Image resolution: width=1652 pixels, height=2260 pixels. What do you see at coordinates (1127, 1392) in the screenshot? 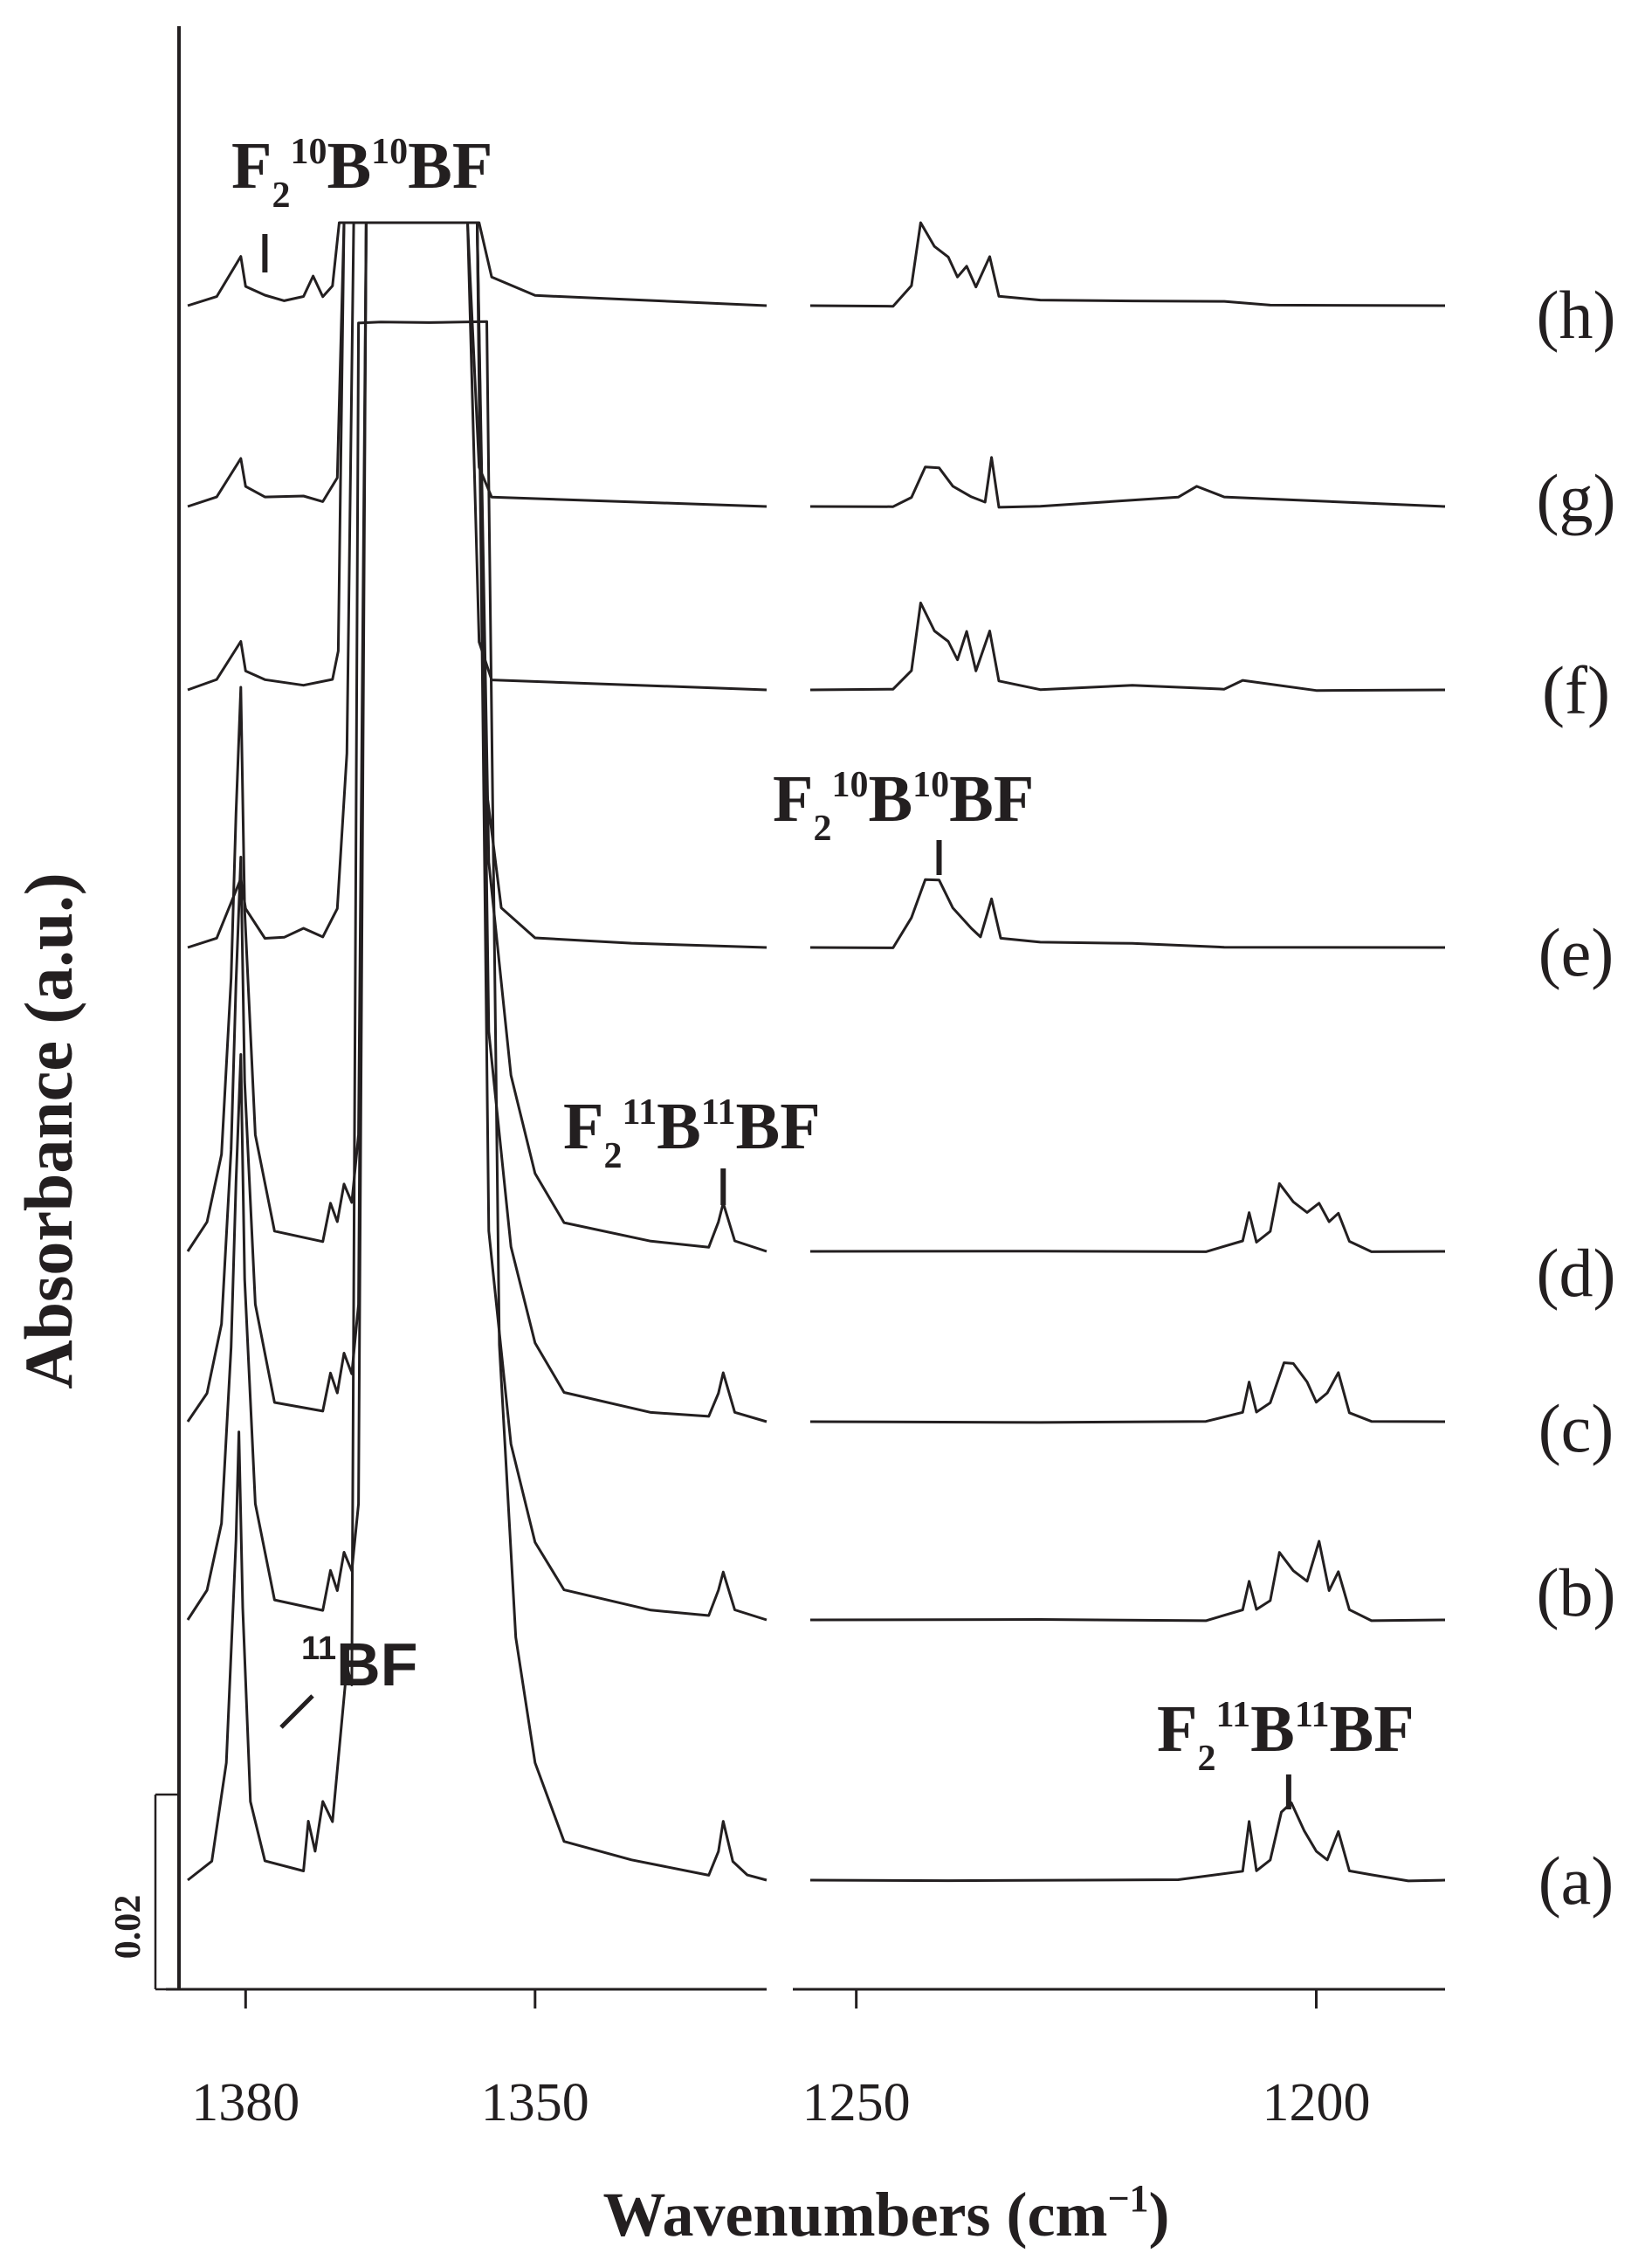
I see `trace-c-right` at bounding box center [1127, 1392].